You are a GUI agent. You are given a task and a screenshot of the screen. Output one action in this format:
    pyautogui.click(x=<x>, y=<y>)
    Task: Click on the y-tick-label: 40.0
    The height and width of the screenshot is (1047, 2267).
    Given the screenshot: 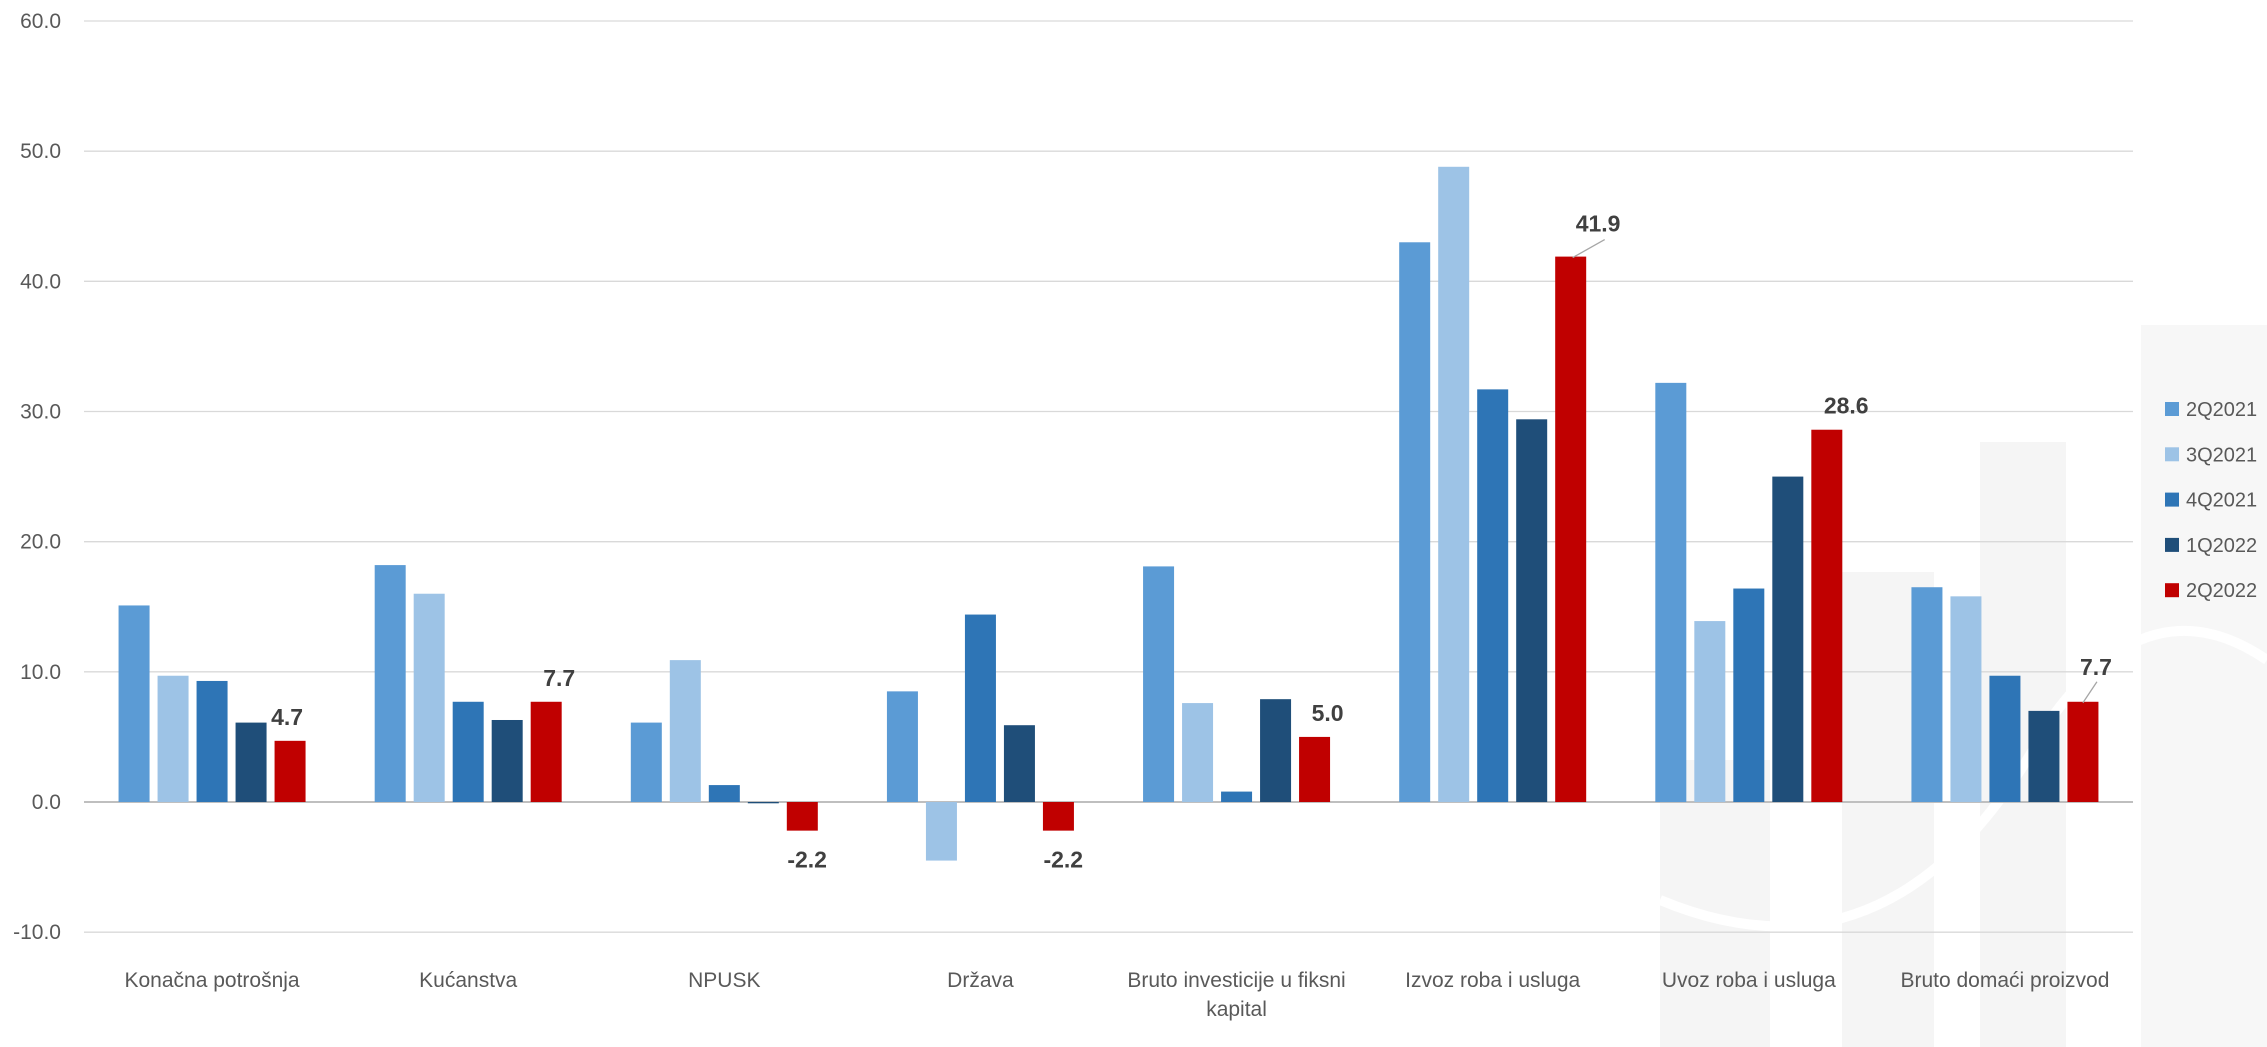 What is the action you would take?
    pyautogui.click(x=40, y=281)
    